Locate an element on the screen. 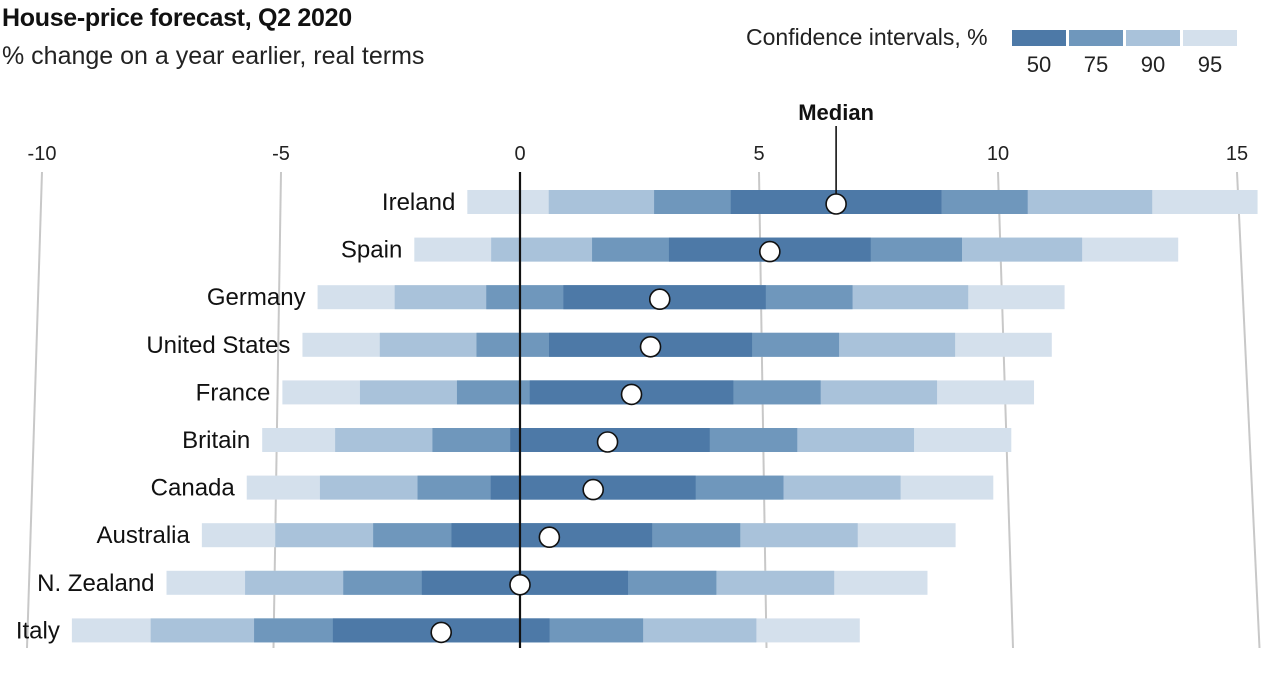 The width and height of the screenshot is (1278, 673). x-tick-label: 5 is located at coordinates (758, 154).